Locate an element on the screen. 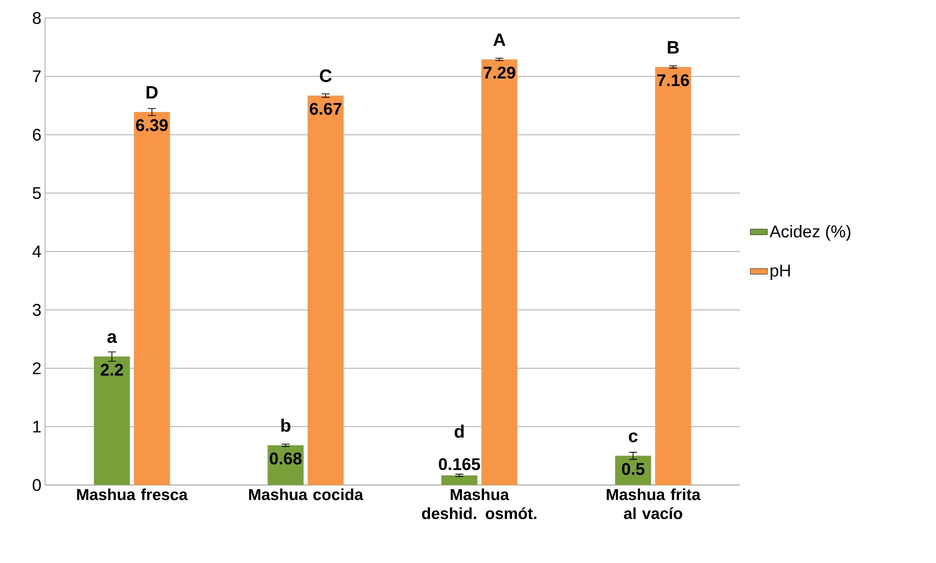 The height and width of the screenshot is (563, 936). annotation: A is located at coordinates (499, 40).